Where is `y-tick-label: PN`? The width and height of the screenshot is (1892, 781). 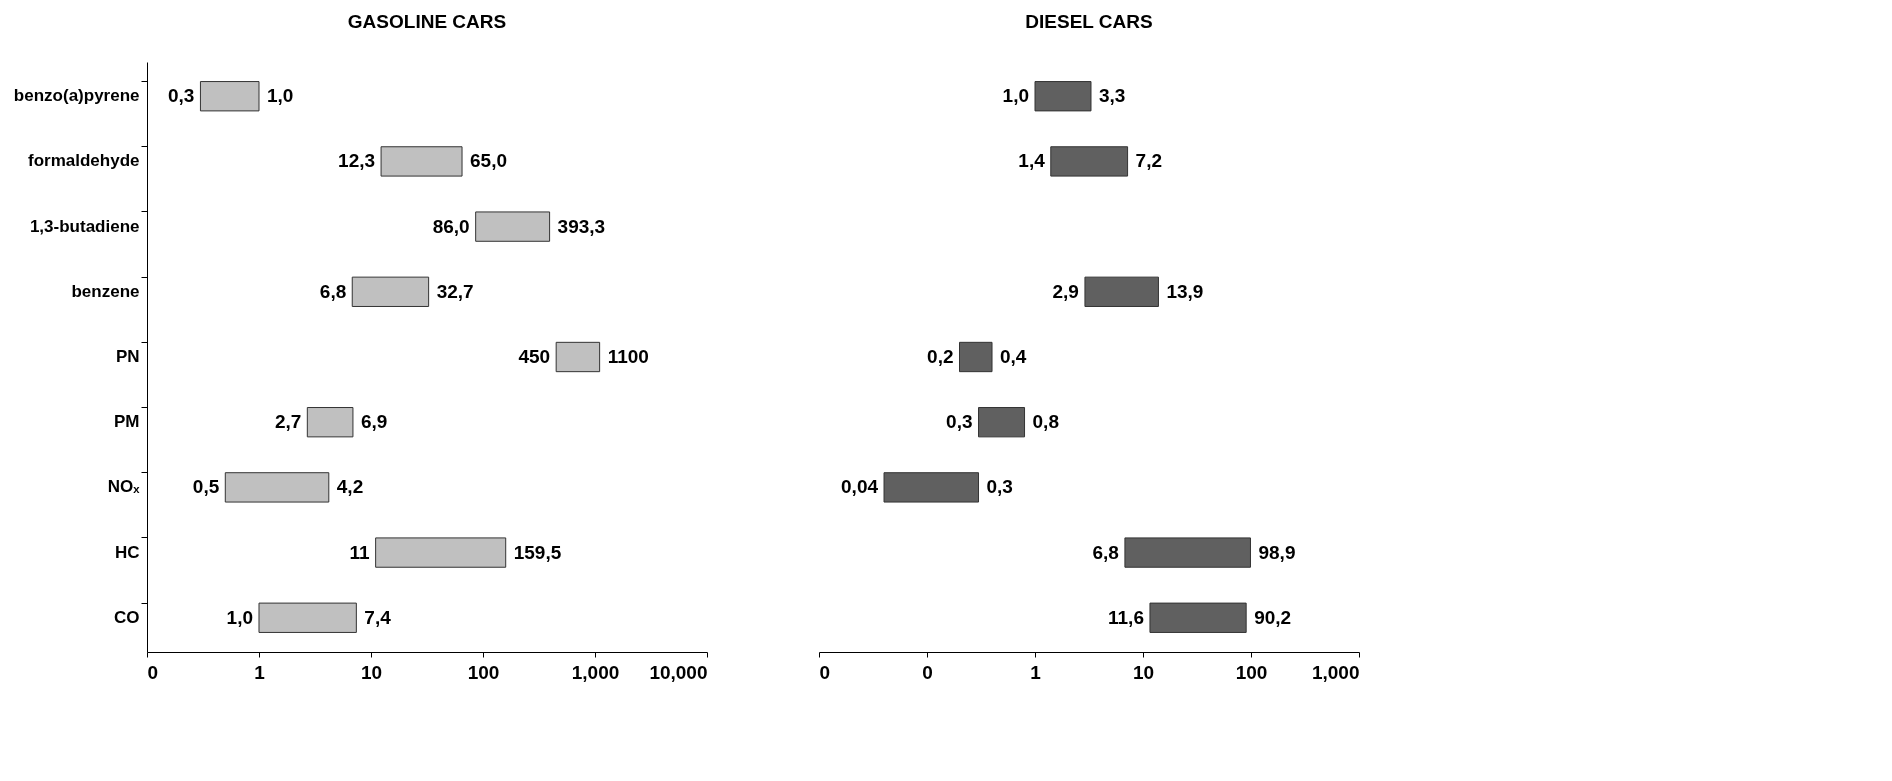
y-tick-label: PN is located at coordinates (127, 356).